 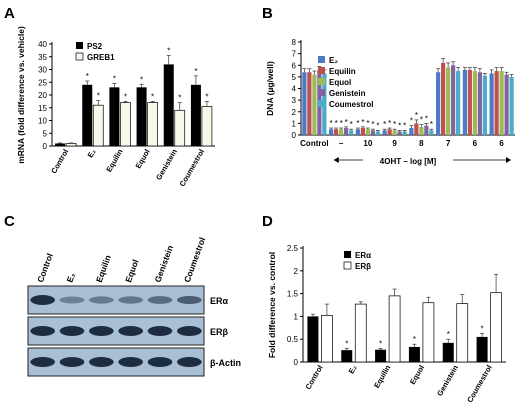 What do you see at coordinates (272, 305) in the screenshot?
I see `y-axis-label: Fold difference vs. control` at bounding box center [272, 305].